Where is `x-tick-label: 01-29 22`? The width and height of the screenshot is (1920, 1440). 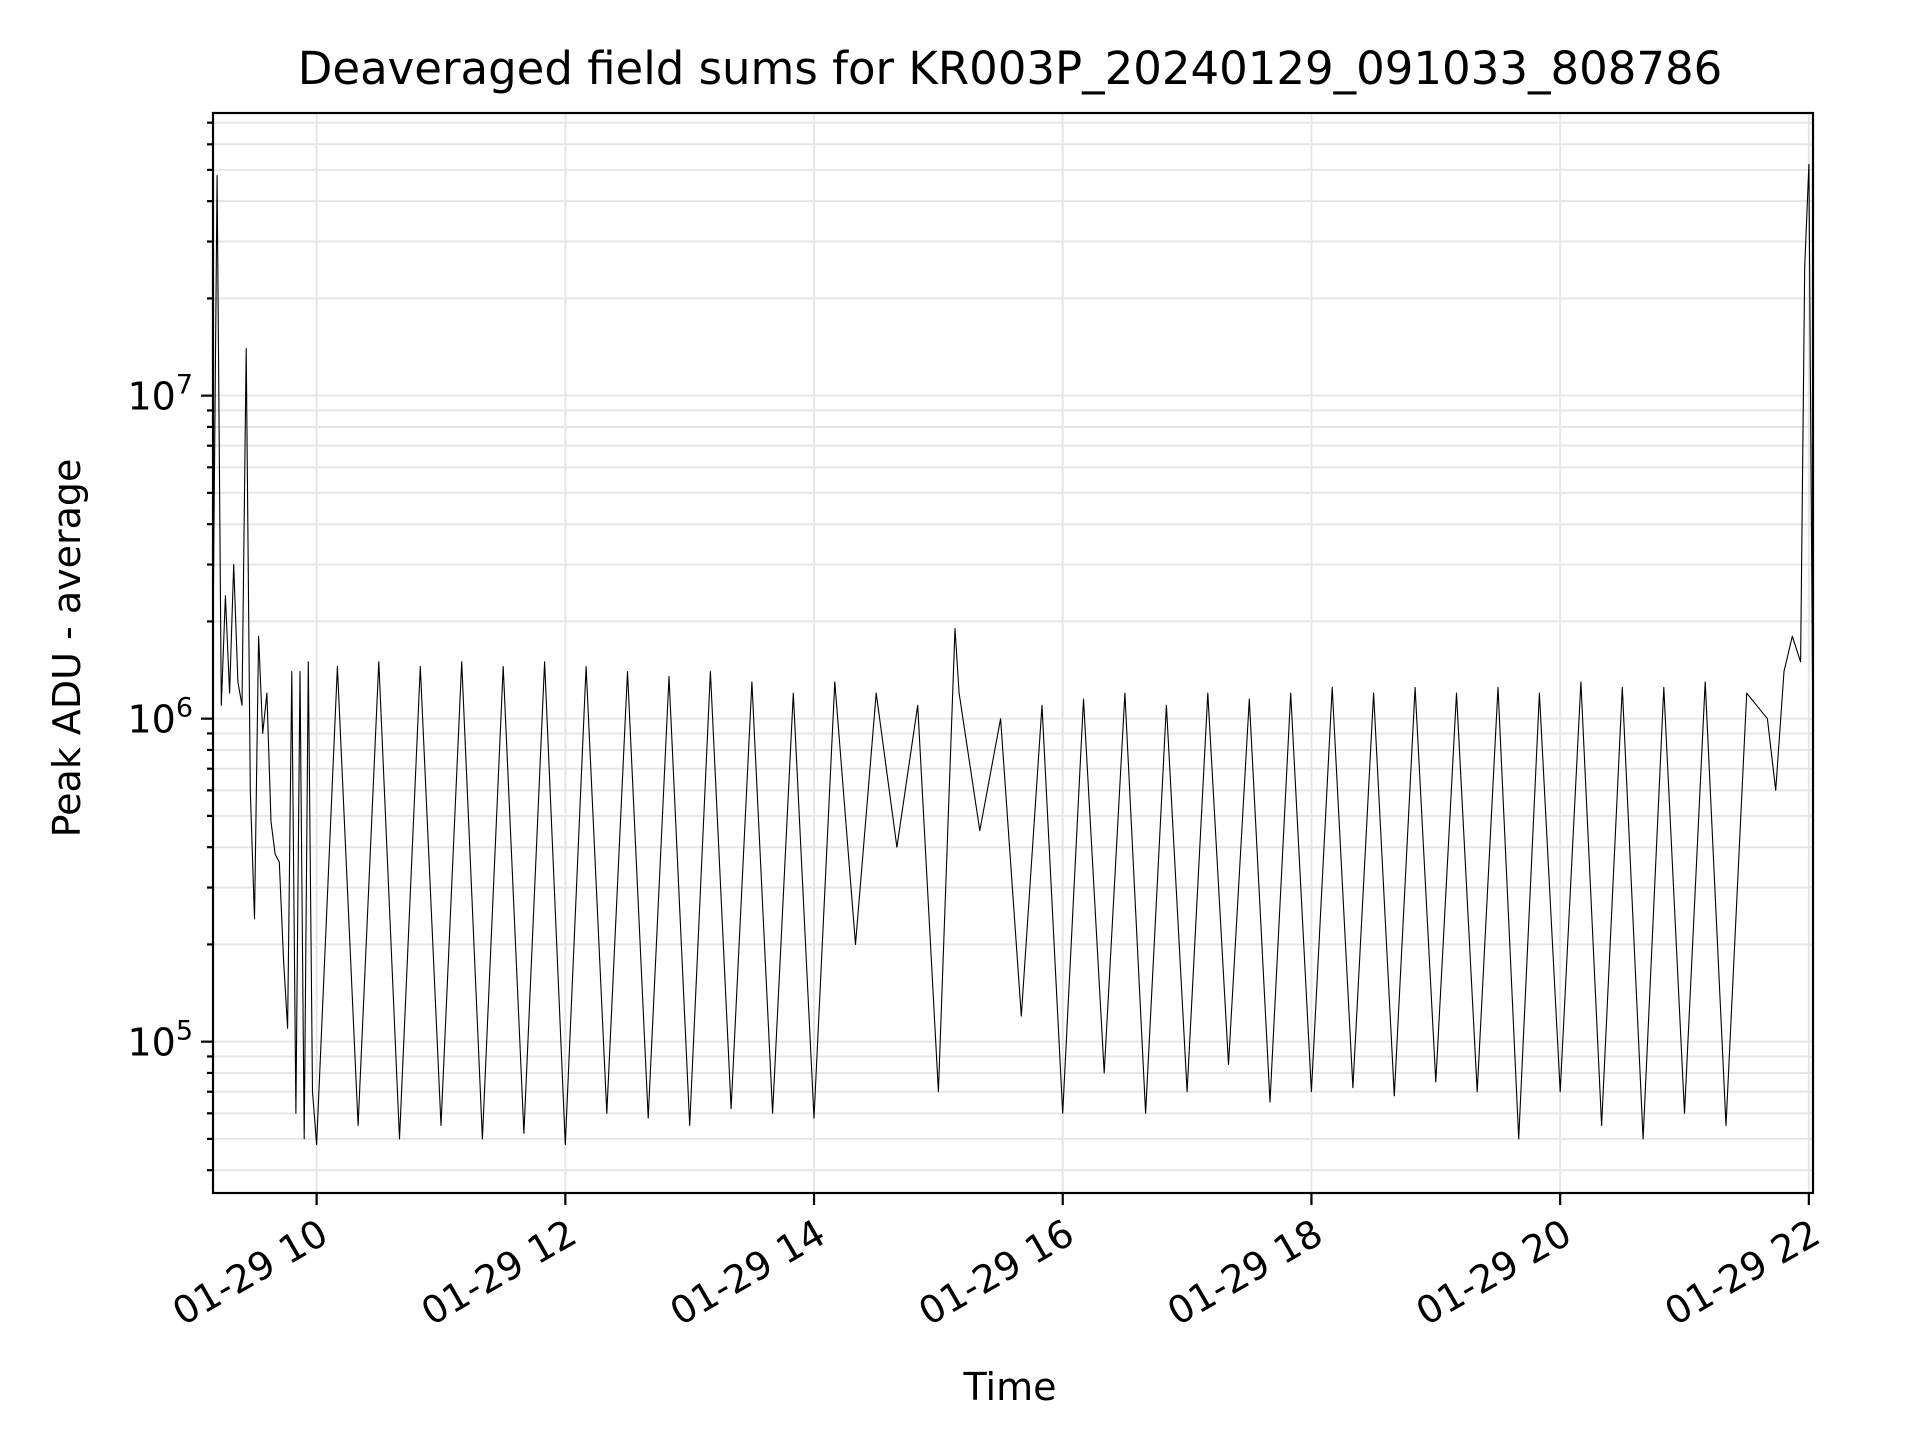 x-tick-label: 01-29 22 is located at coordinates (1742, 1273).